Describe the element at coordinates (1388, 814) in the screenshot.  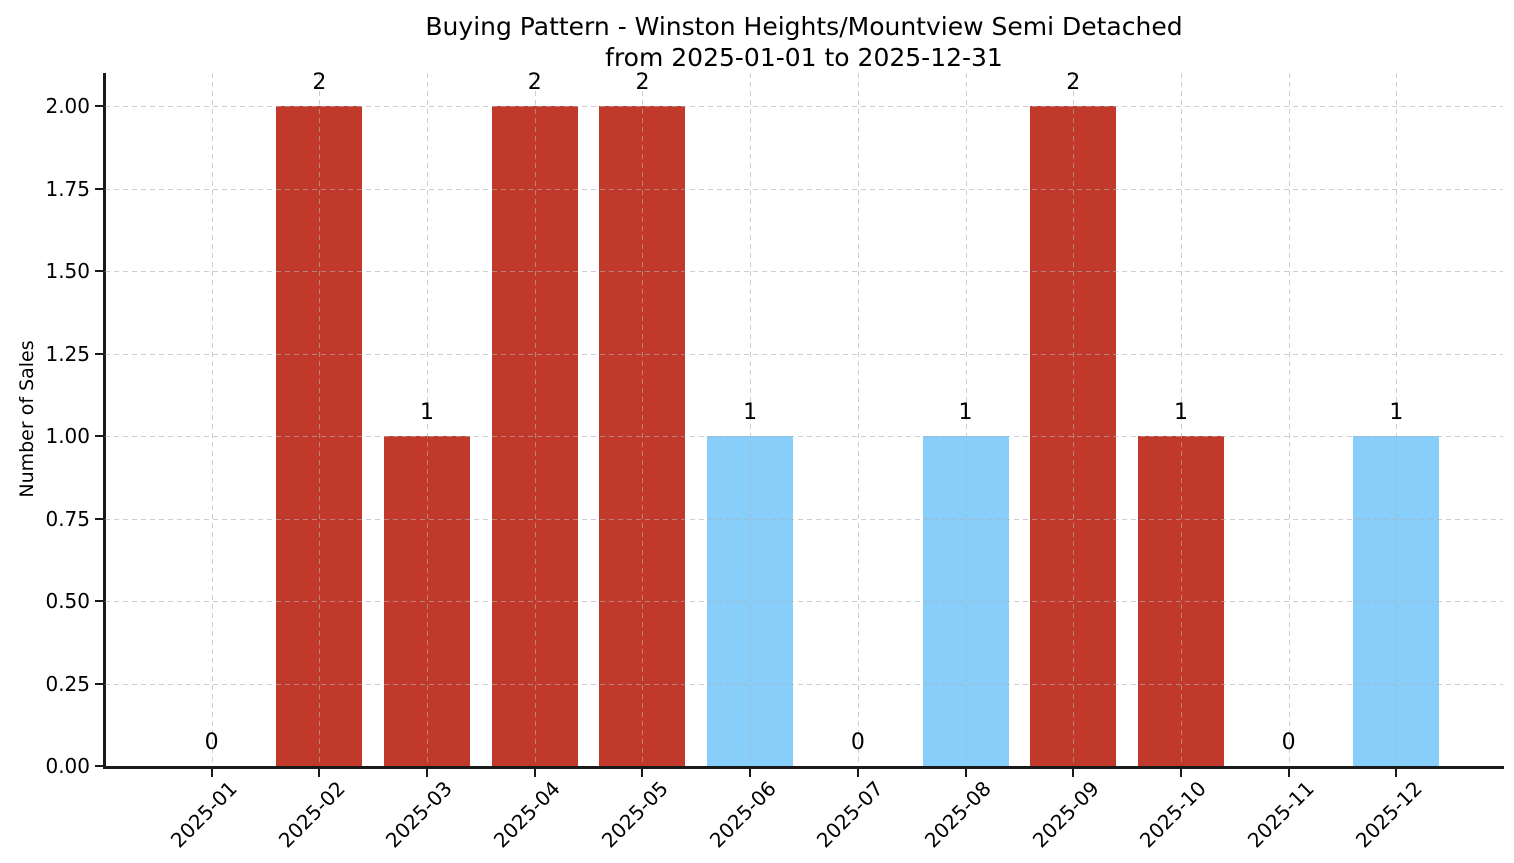
I see `x-tick-label: 2025-12` at that location.